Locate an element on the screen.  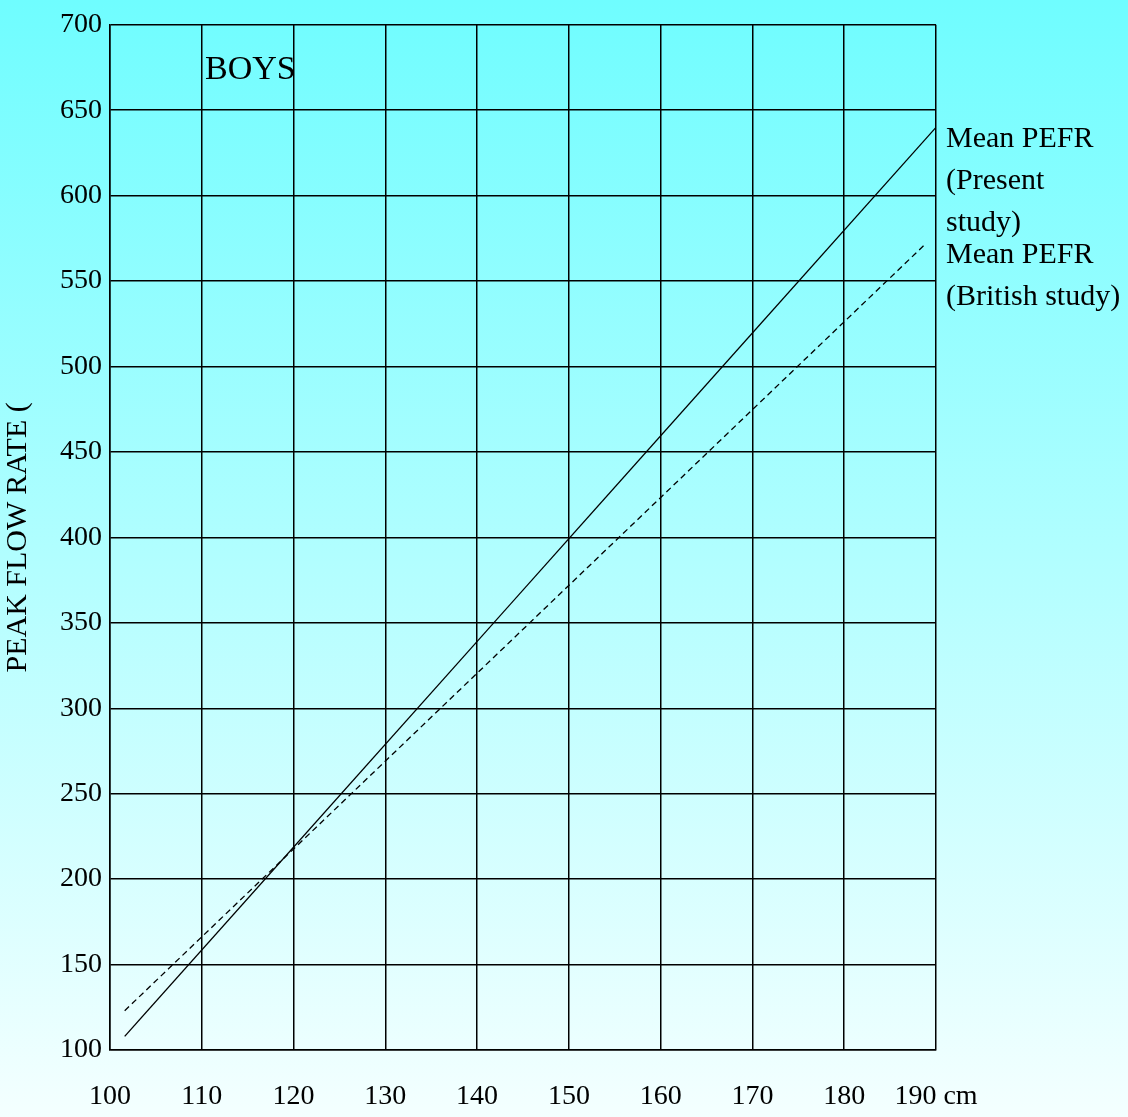
x-tick-label: 120 is located at coordinates (293, 1095).